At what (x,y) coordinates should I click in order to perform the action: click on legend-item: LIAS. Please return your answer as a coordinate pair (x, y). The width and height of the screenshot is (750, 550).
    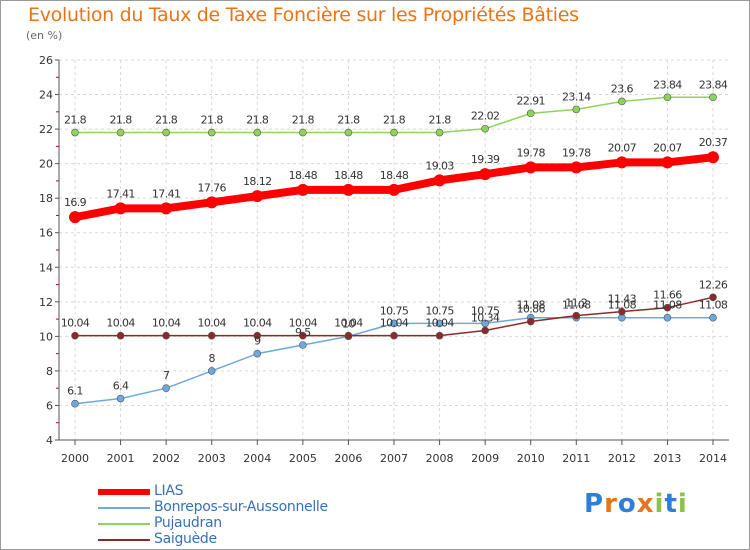
    Looking at the image, I should click on (248, 491).